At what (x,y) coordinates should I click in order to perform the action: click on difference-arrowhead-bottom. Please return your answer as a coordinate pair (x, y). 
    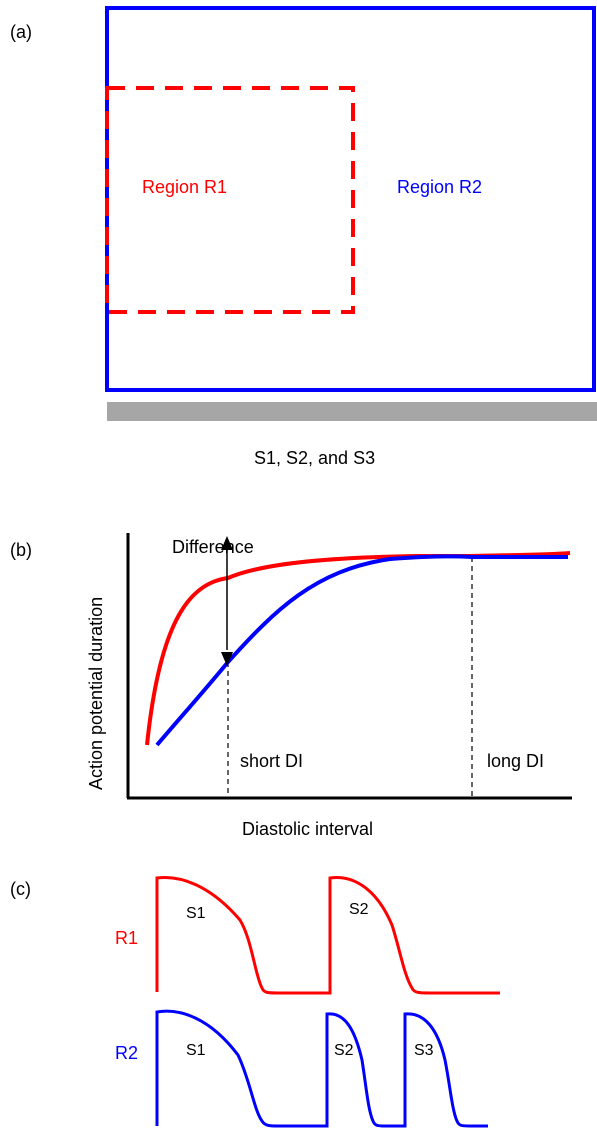
    Looking at the image, I should click on (227, 659).